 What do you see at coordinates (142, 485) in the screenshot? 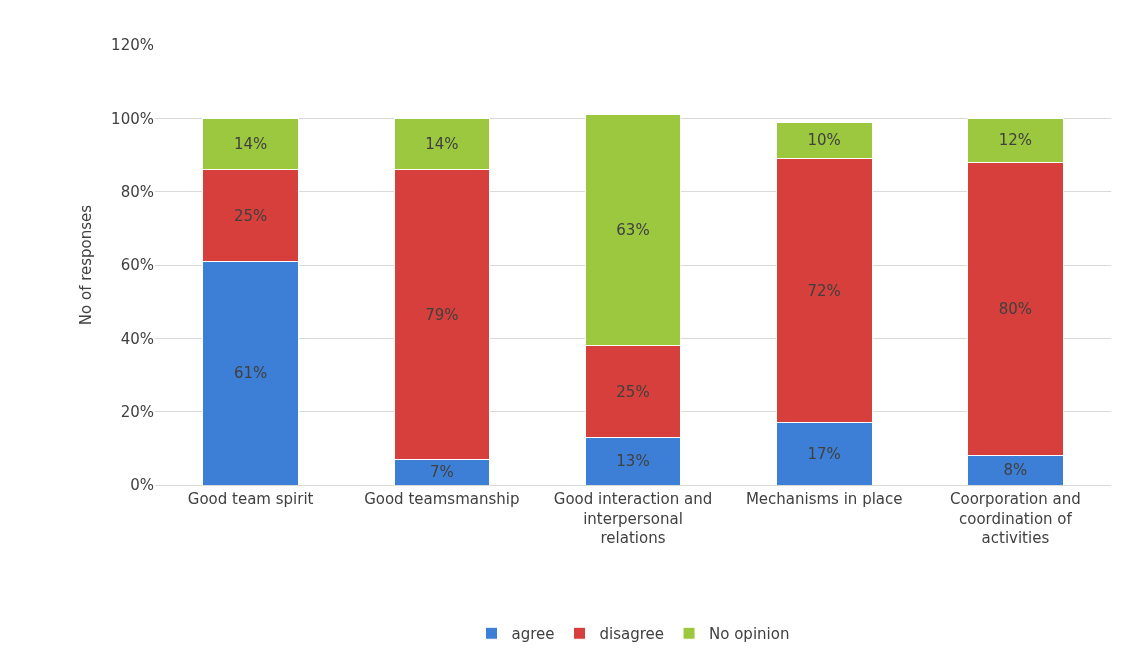
I see `y-tick-label: 0%` at bounding box center [142, 485].